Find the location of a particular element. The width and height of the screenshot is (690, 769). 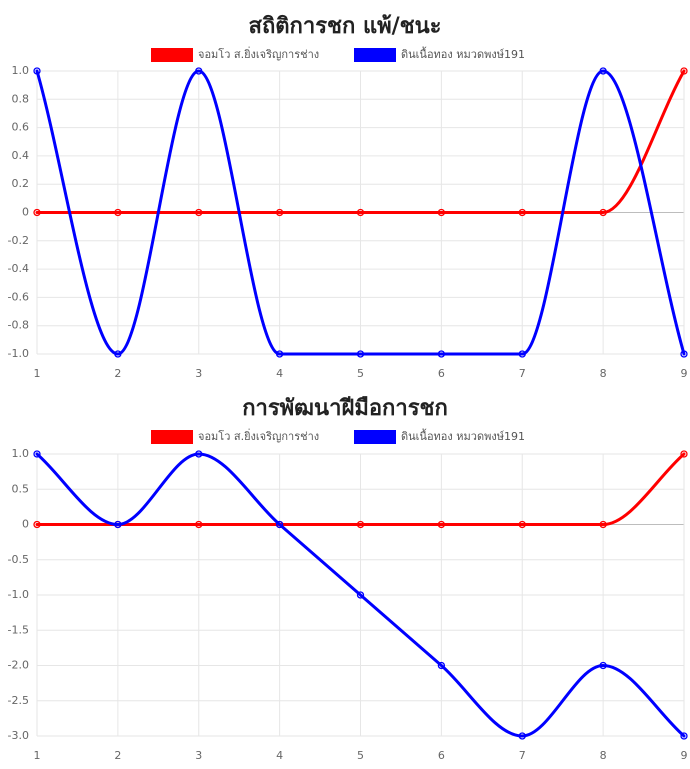

y-tick-label: -3.0 is located at coordinates (18, 735).